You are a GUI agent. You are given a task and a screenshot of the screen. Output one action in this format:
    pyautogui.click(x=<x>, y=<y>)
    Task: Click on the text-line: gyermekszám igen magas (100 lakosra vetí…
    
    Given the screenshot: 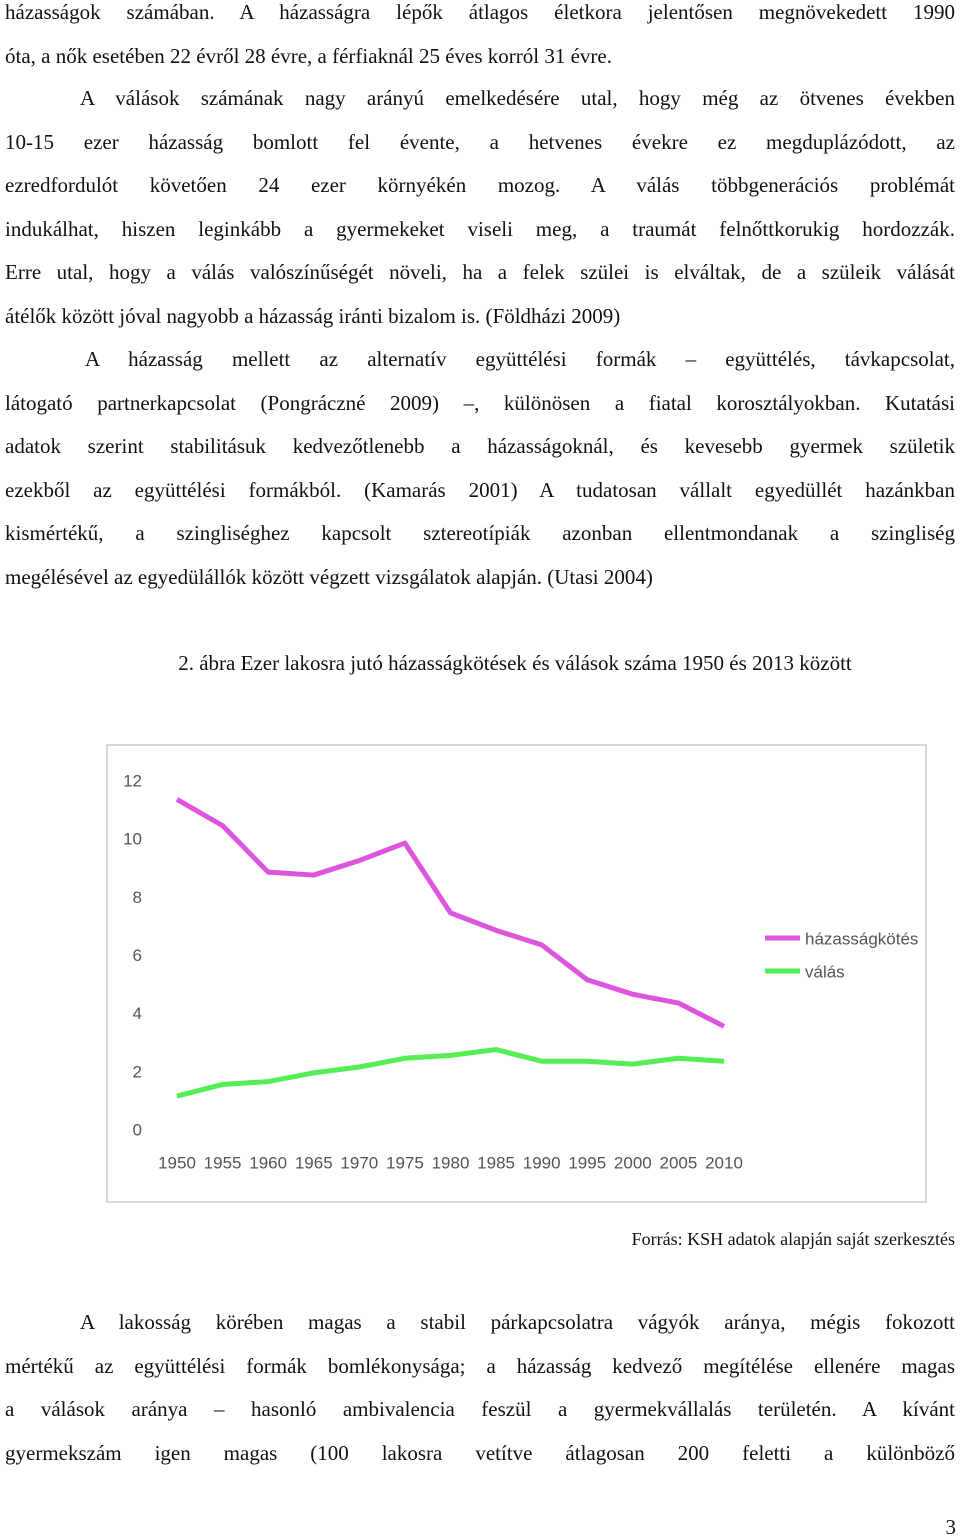 What is the action you would take?
    pyautogui.click(x=480, y=1452)
    